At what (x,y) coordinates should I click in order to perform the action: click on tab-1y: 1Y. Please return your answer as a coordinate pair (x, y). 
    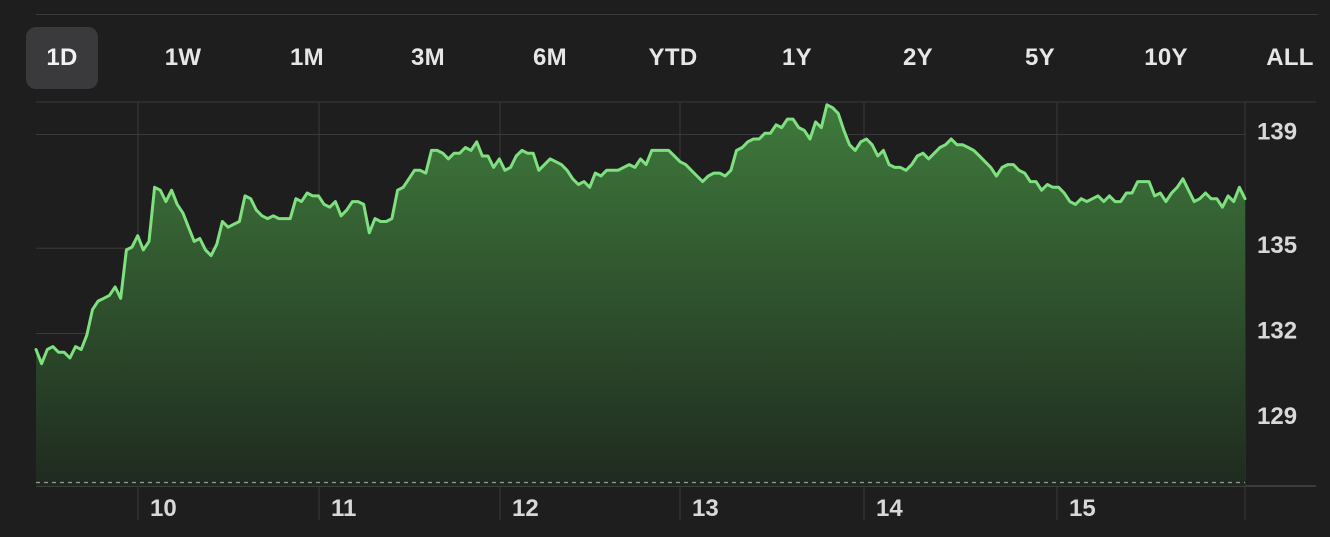
    Looking at the image, I should click on (797, 57).